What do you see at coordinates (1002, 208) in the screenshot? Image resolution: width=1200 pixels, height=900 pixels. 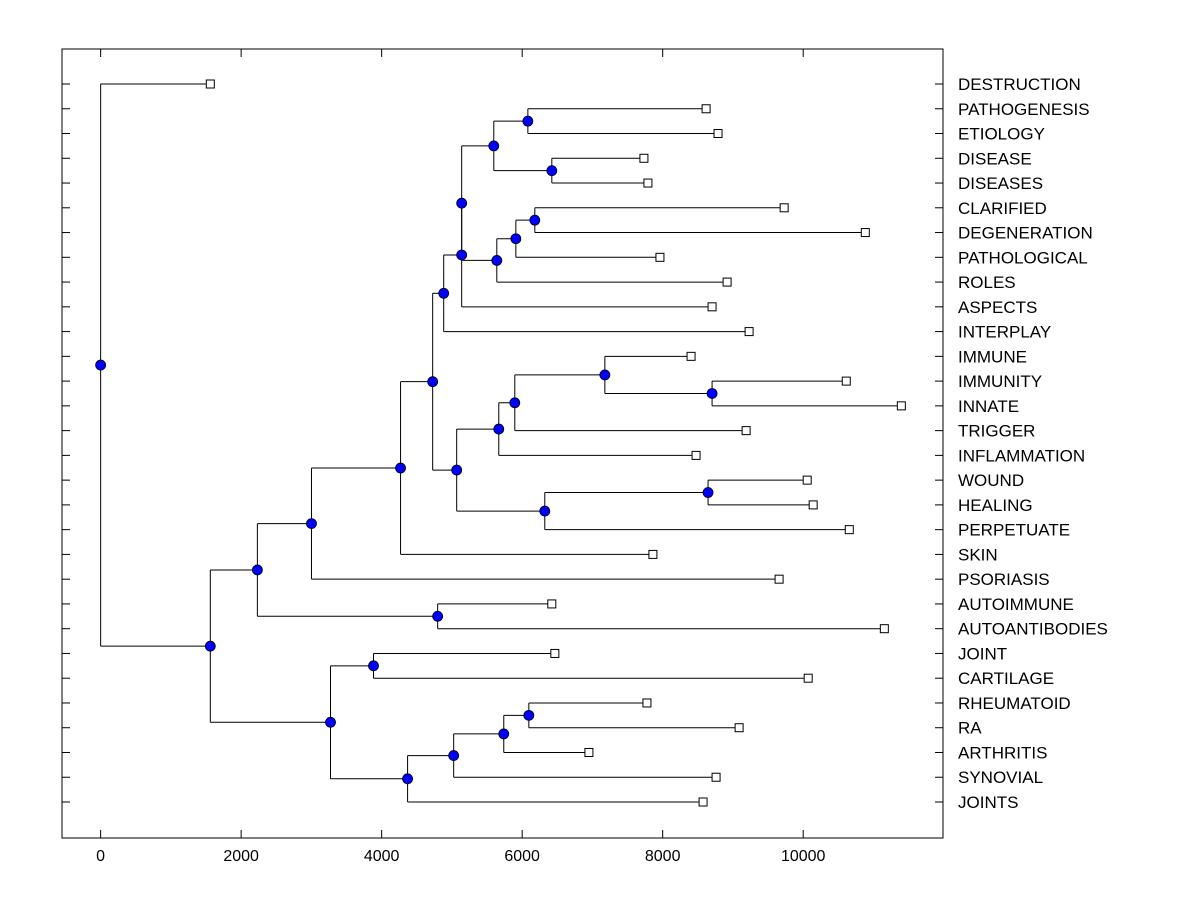 I see `leaf-label: CLARIFIED` at bounding box center [1002, 208].